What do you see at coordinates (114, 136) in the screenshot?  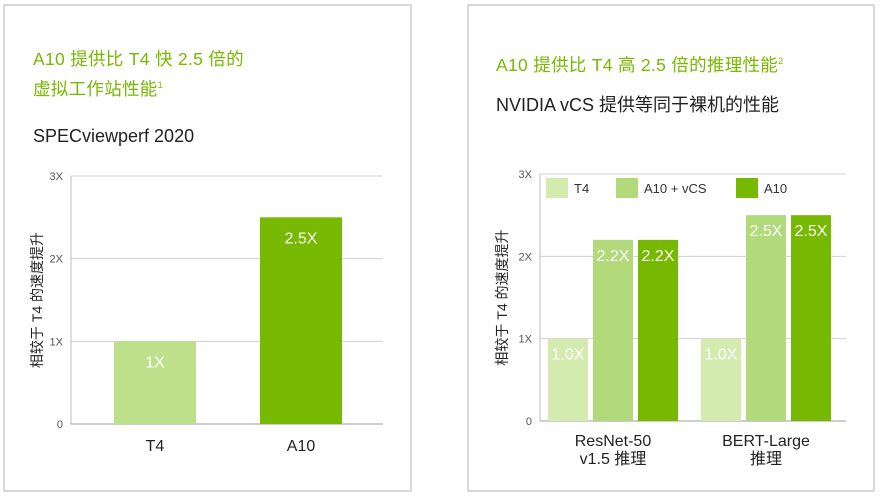 I see `left-subtitle: SPECviewperf 2020` at bounding box center [114, 136].